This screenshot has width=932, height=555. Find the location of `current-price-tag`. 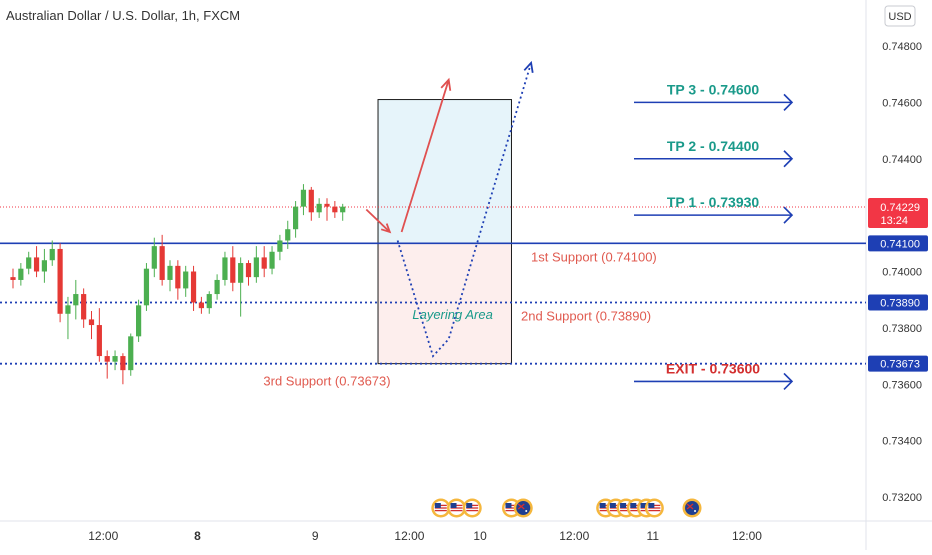

current-price-tag is located at coordinates (898, 212).